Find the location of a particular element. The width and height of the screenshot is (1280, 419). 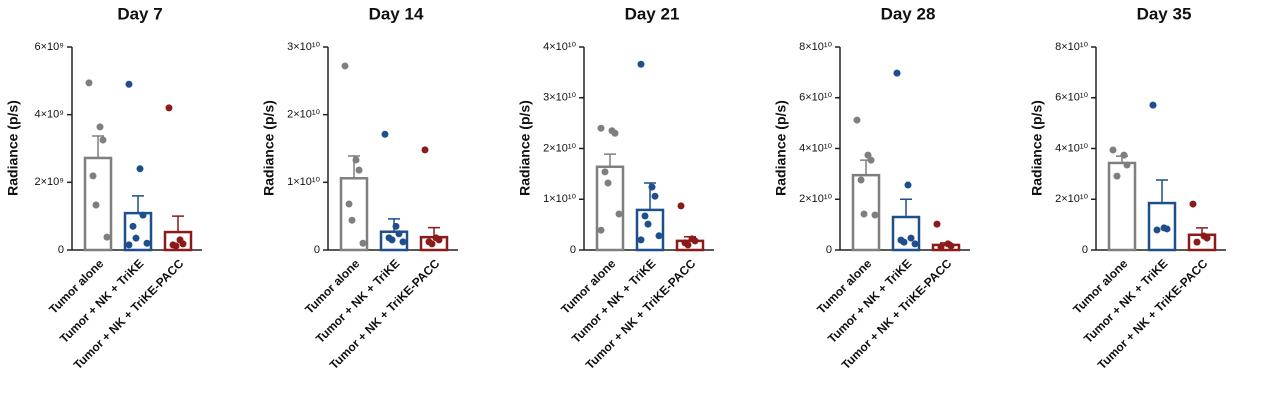

panel-title: Day 14 is located at coordinates (396, 13).